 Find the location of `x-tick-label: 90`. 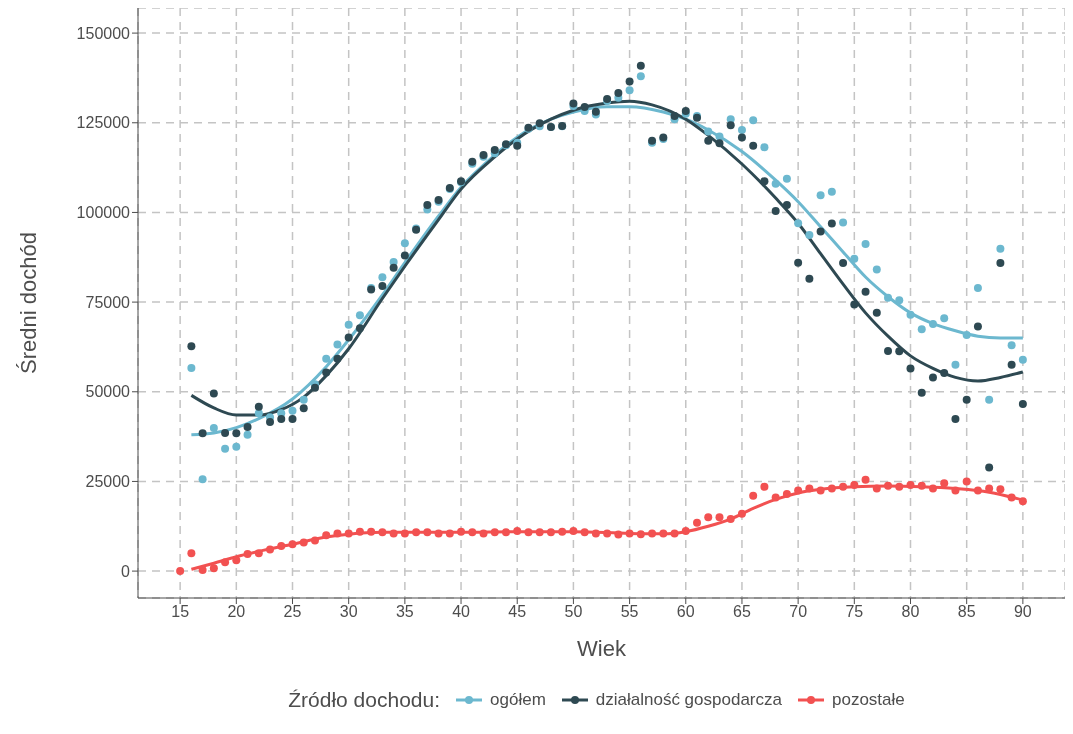

x-tick-label: 90 is located at coordinates (1022, 612).